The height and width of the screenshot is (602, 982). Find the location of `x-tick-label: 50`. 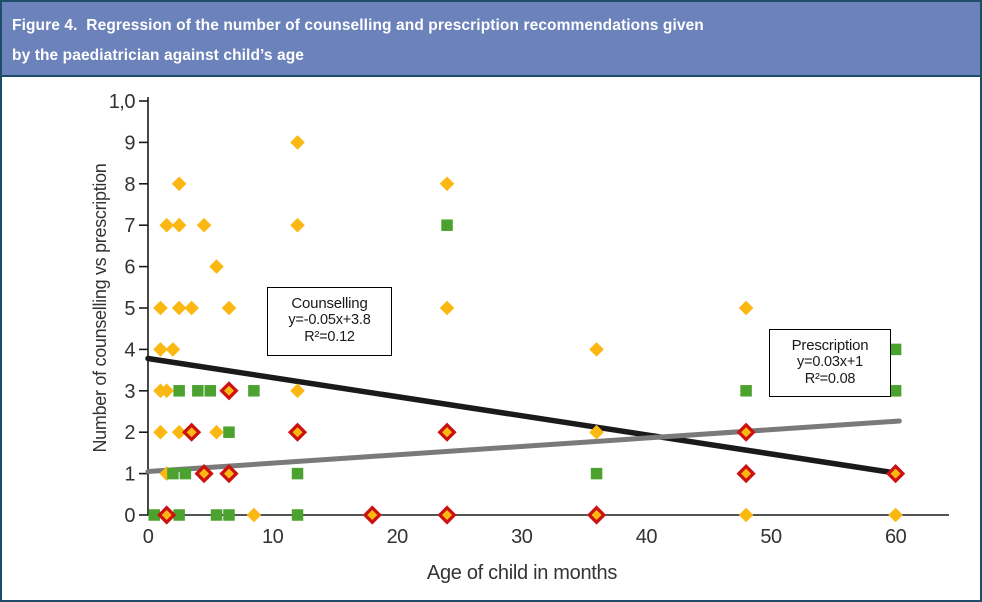

x-tick-label: 50 is located at coordinates (771, 537).